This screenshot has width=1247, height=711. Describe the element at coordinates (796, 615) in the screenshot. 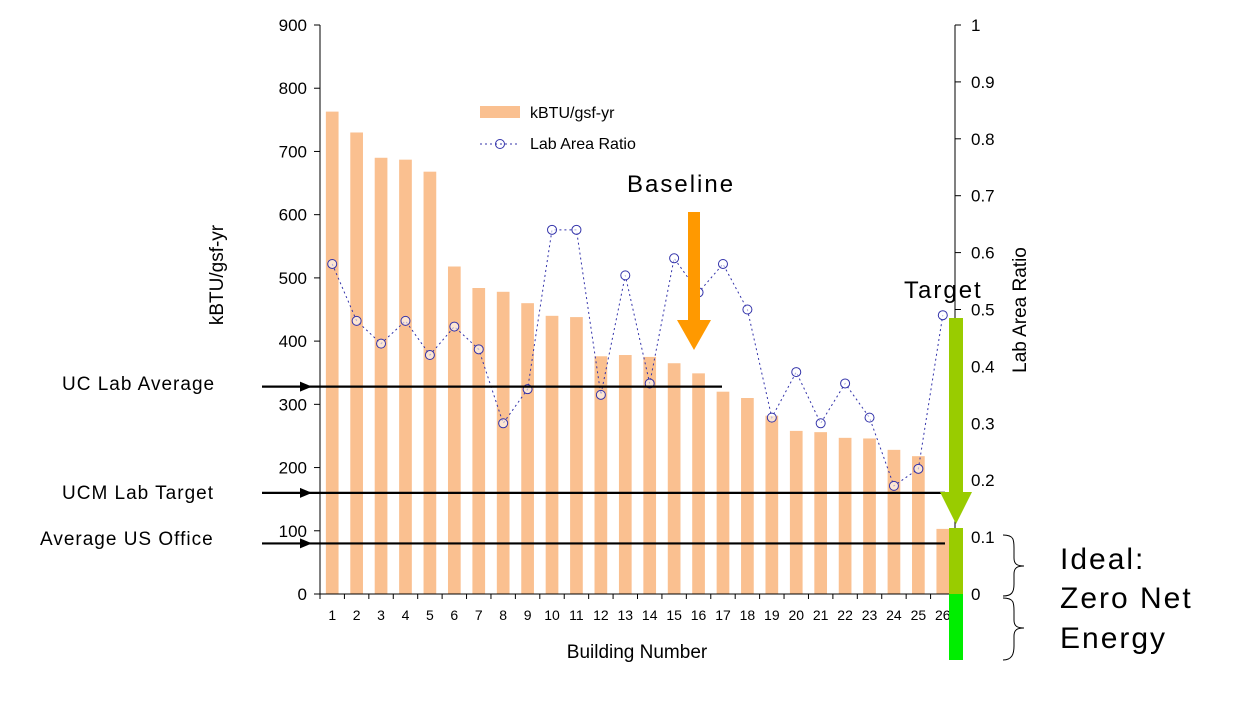

I see `x-tick-label: 20` at that location.